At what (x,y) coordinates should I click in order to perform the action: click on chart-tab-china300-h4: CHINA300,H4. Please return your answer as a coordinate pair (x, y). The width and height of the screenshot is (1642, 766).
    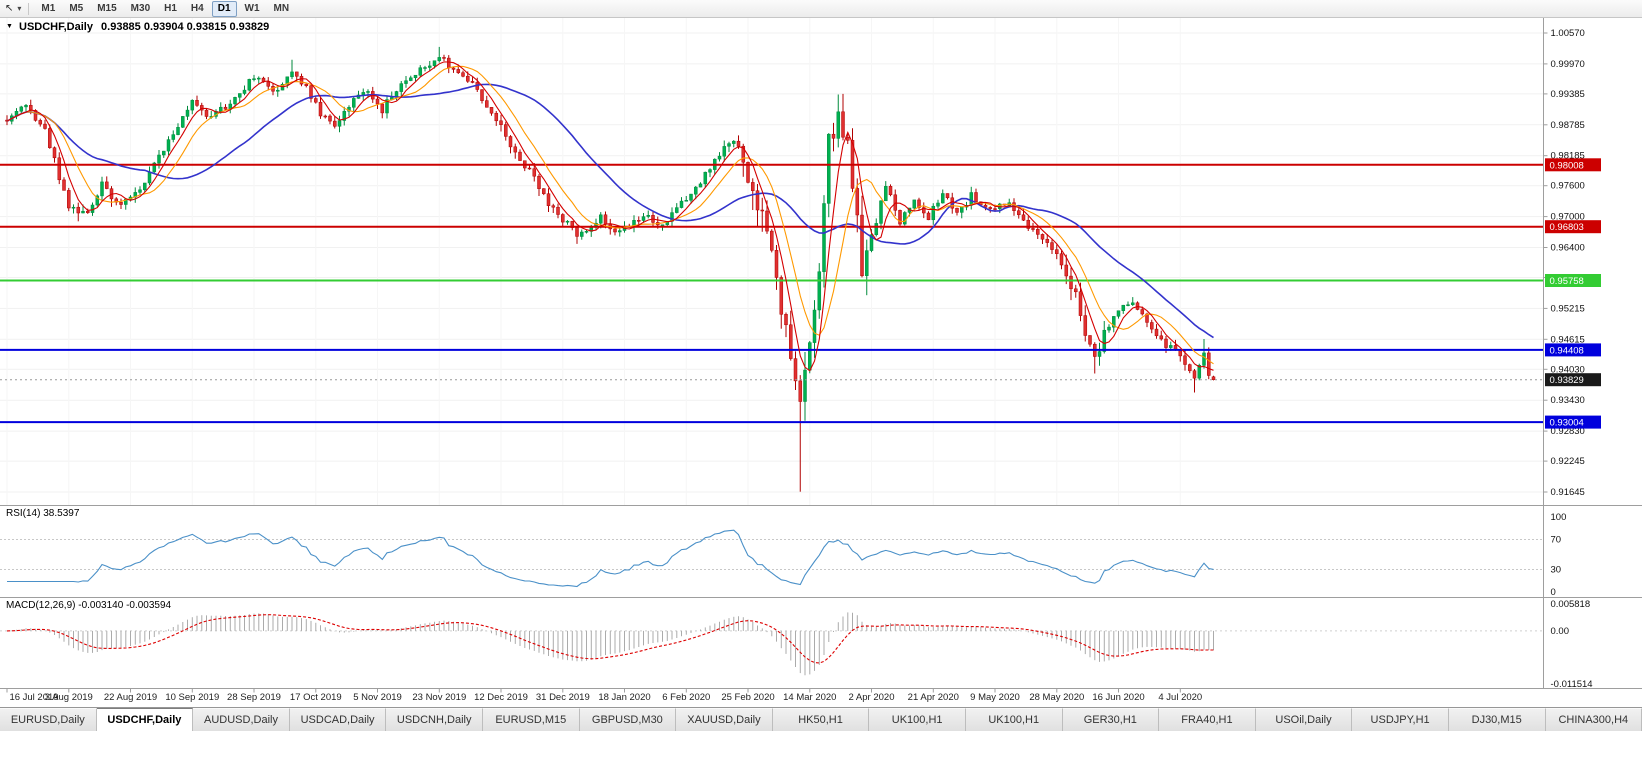
    Looking at the image, I should click on (1593, 719).